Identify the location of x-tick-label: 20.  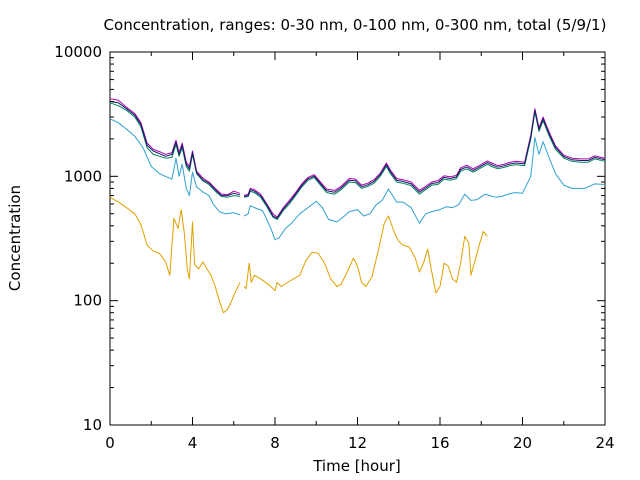
(522, 443).